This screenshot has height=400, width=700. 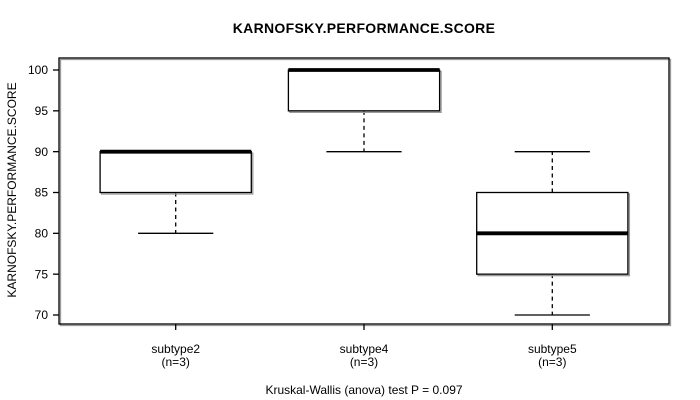 What do you see at coordinates (42, 193) in the screenshot?
I see `y-tick-label: 85` at bounding box center [42, 193].